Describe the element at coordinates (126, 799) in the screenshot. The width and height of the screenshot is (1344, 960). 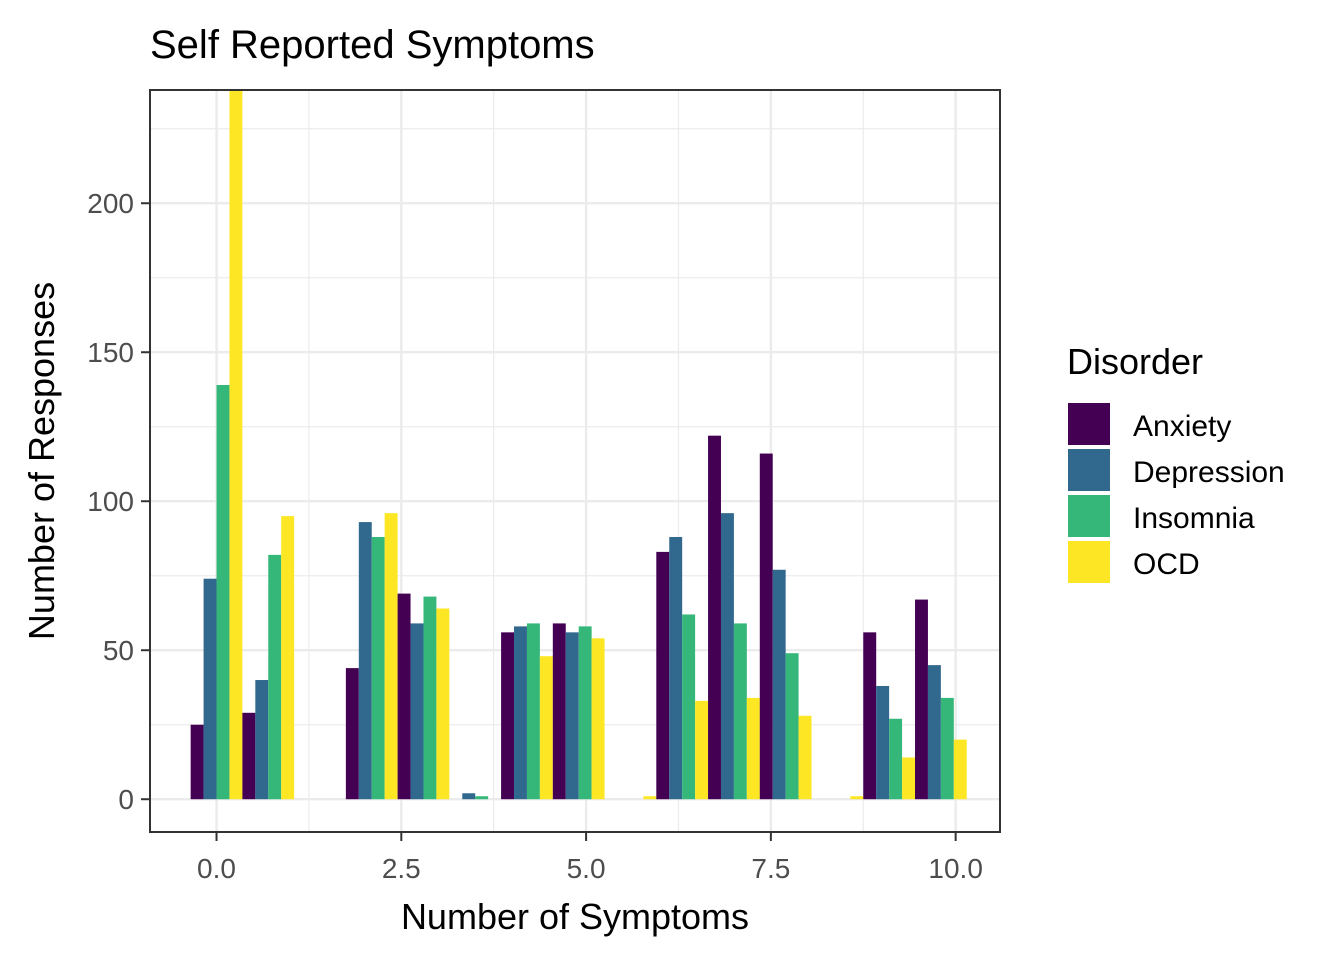
I see `y-tick-label: 0` at that location.